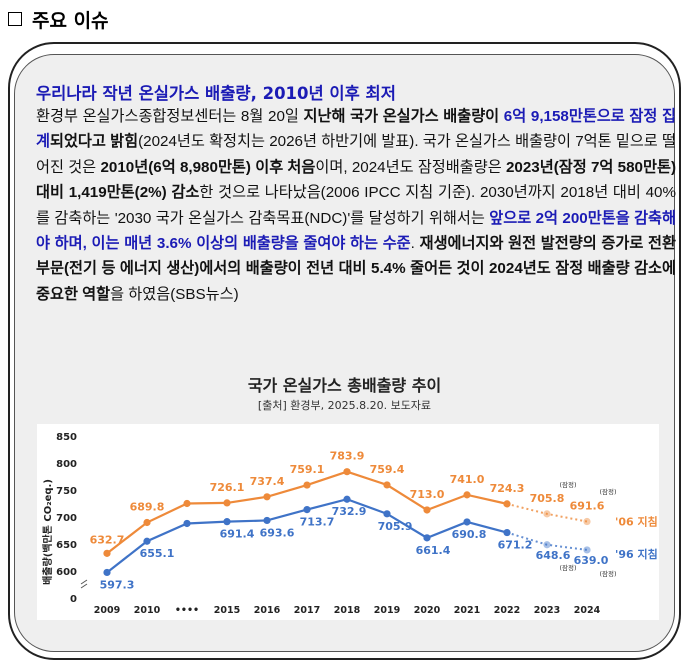 Image resolution: width=689 pixels, height=665 pixels. Describe the element at coordinates (553, 555) in the screenshot. I see `data-label: 648.6` at that location.